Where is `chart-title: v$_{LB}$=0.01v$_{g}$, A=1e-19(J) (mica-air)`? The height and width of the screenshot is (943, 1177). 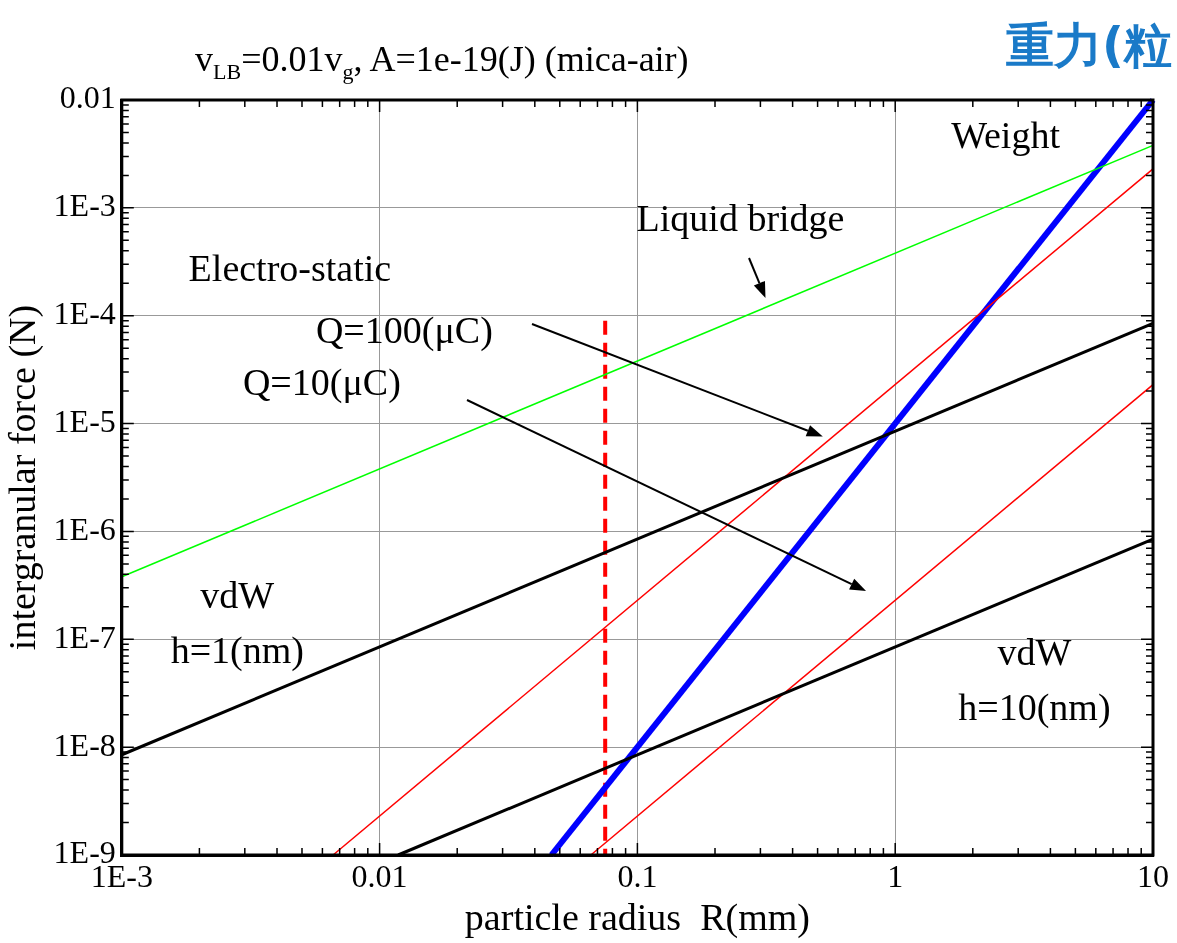 chart-title: v$_{LB}$=0.01v$_{g}$, A=1e-19(J) (mica-air) is located at coordinates (442, 62).